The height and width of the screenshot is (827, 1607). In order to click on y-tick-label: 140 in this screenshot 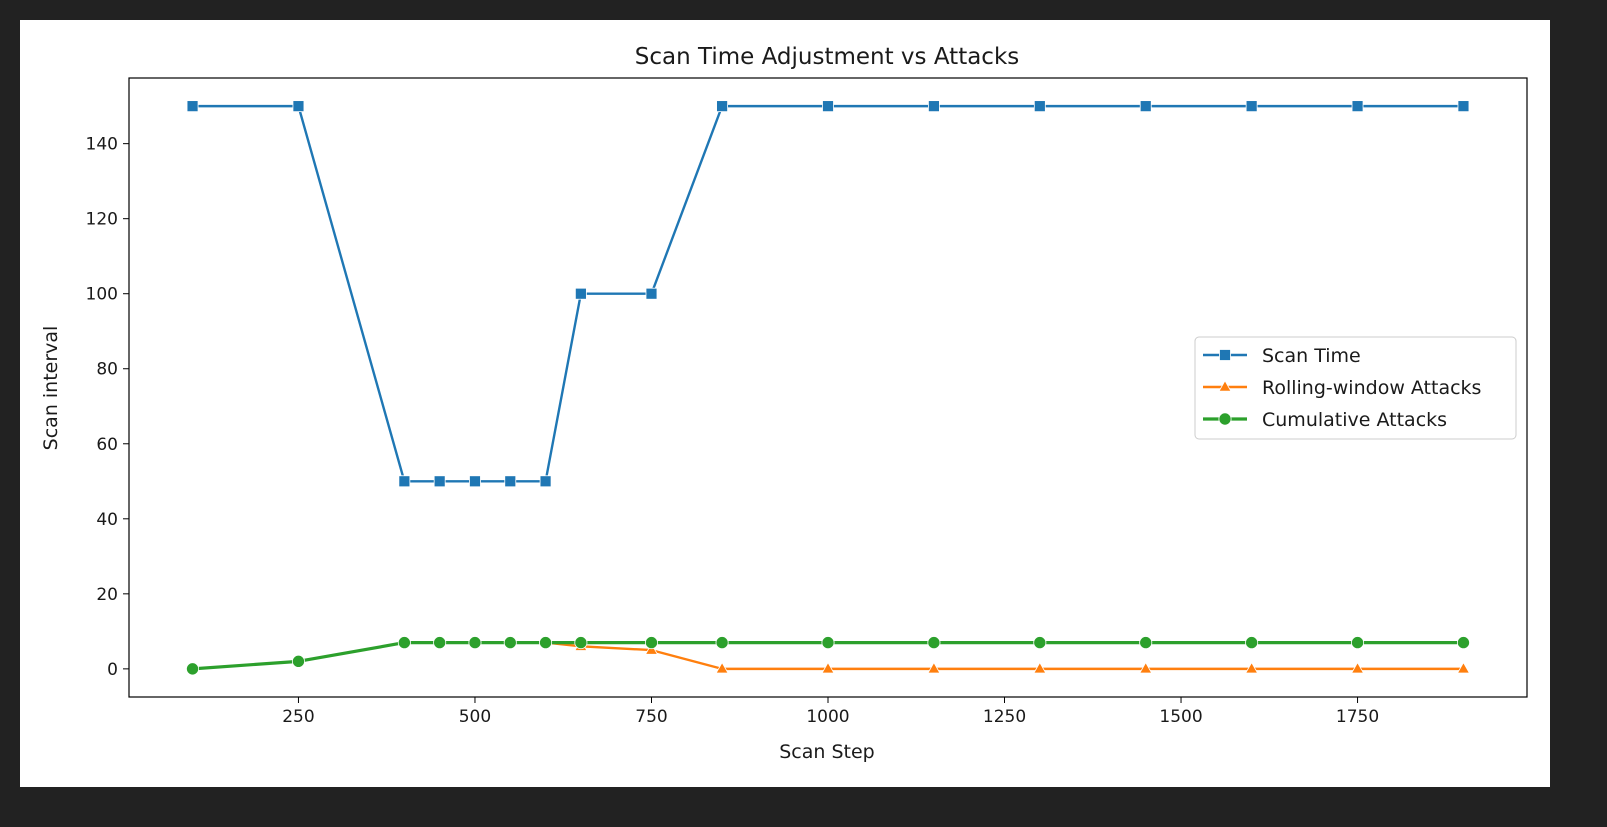, I will do `click(102, 145)`.